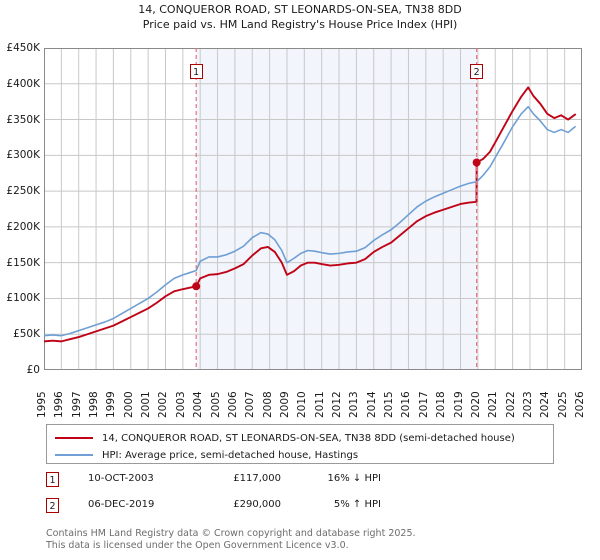 The width and height of the screenshot is (600, 560). What do you see at coordinates (357, 504) in the screenshot?
I see `transaction-hpi-delta: 5% ↑ HPI` at bounding box center [357, 504].